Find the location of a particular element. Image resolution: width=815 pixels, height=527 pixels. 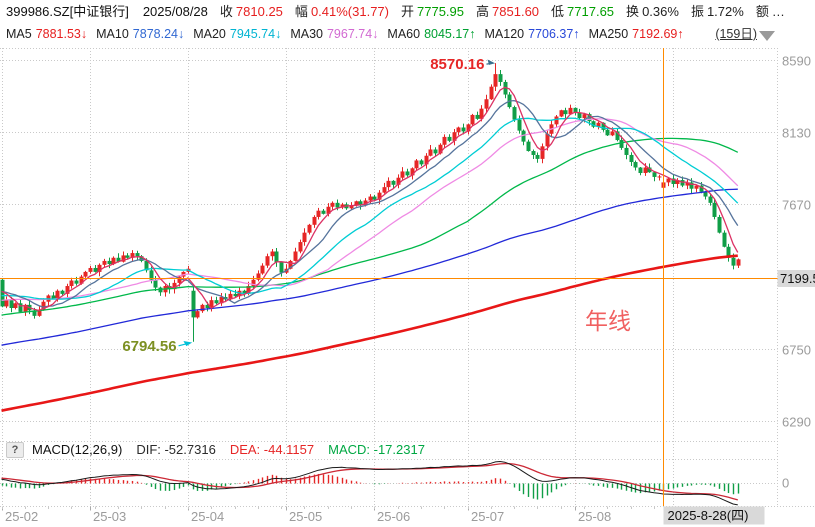

ma-legend-item: MA5 7881.53↓ is located at coordinates (47, 34).